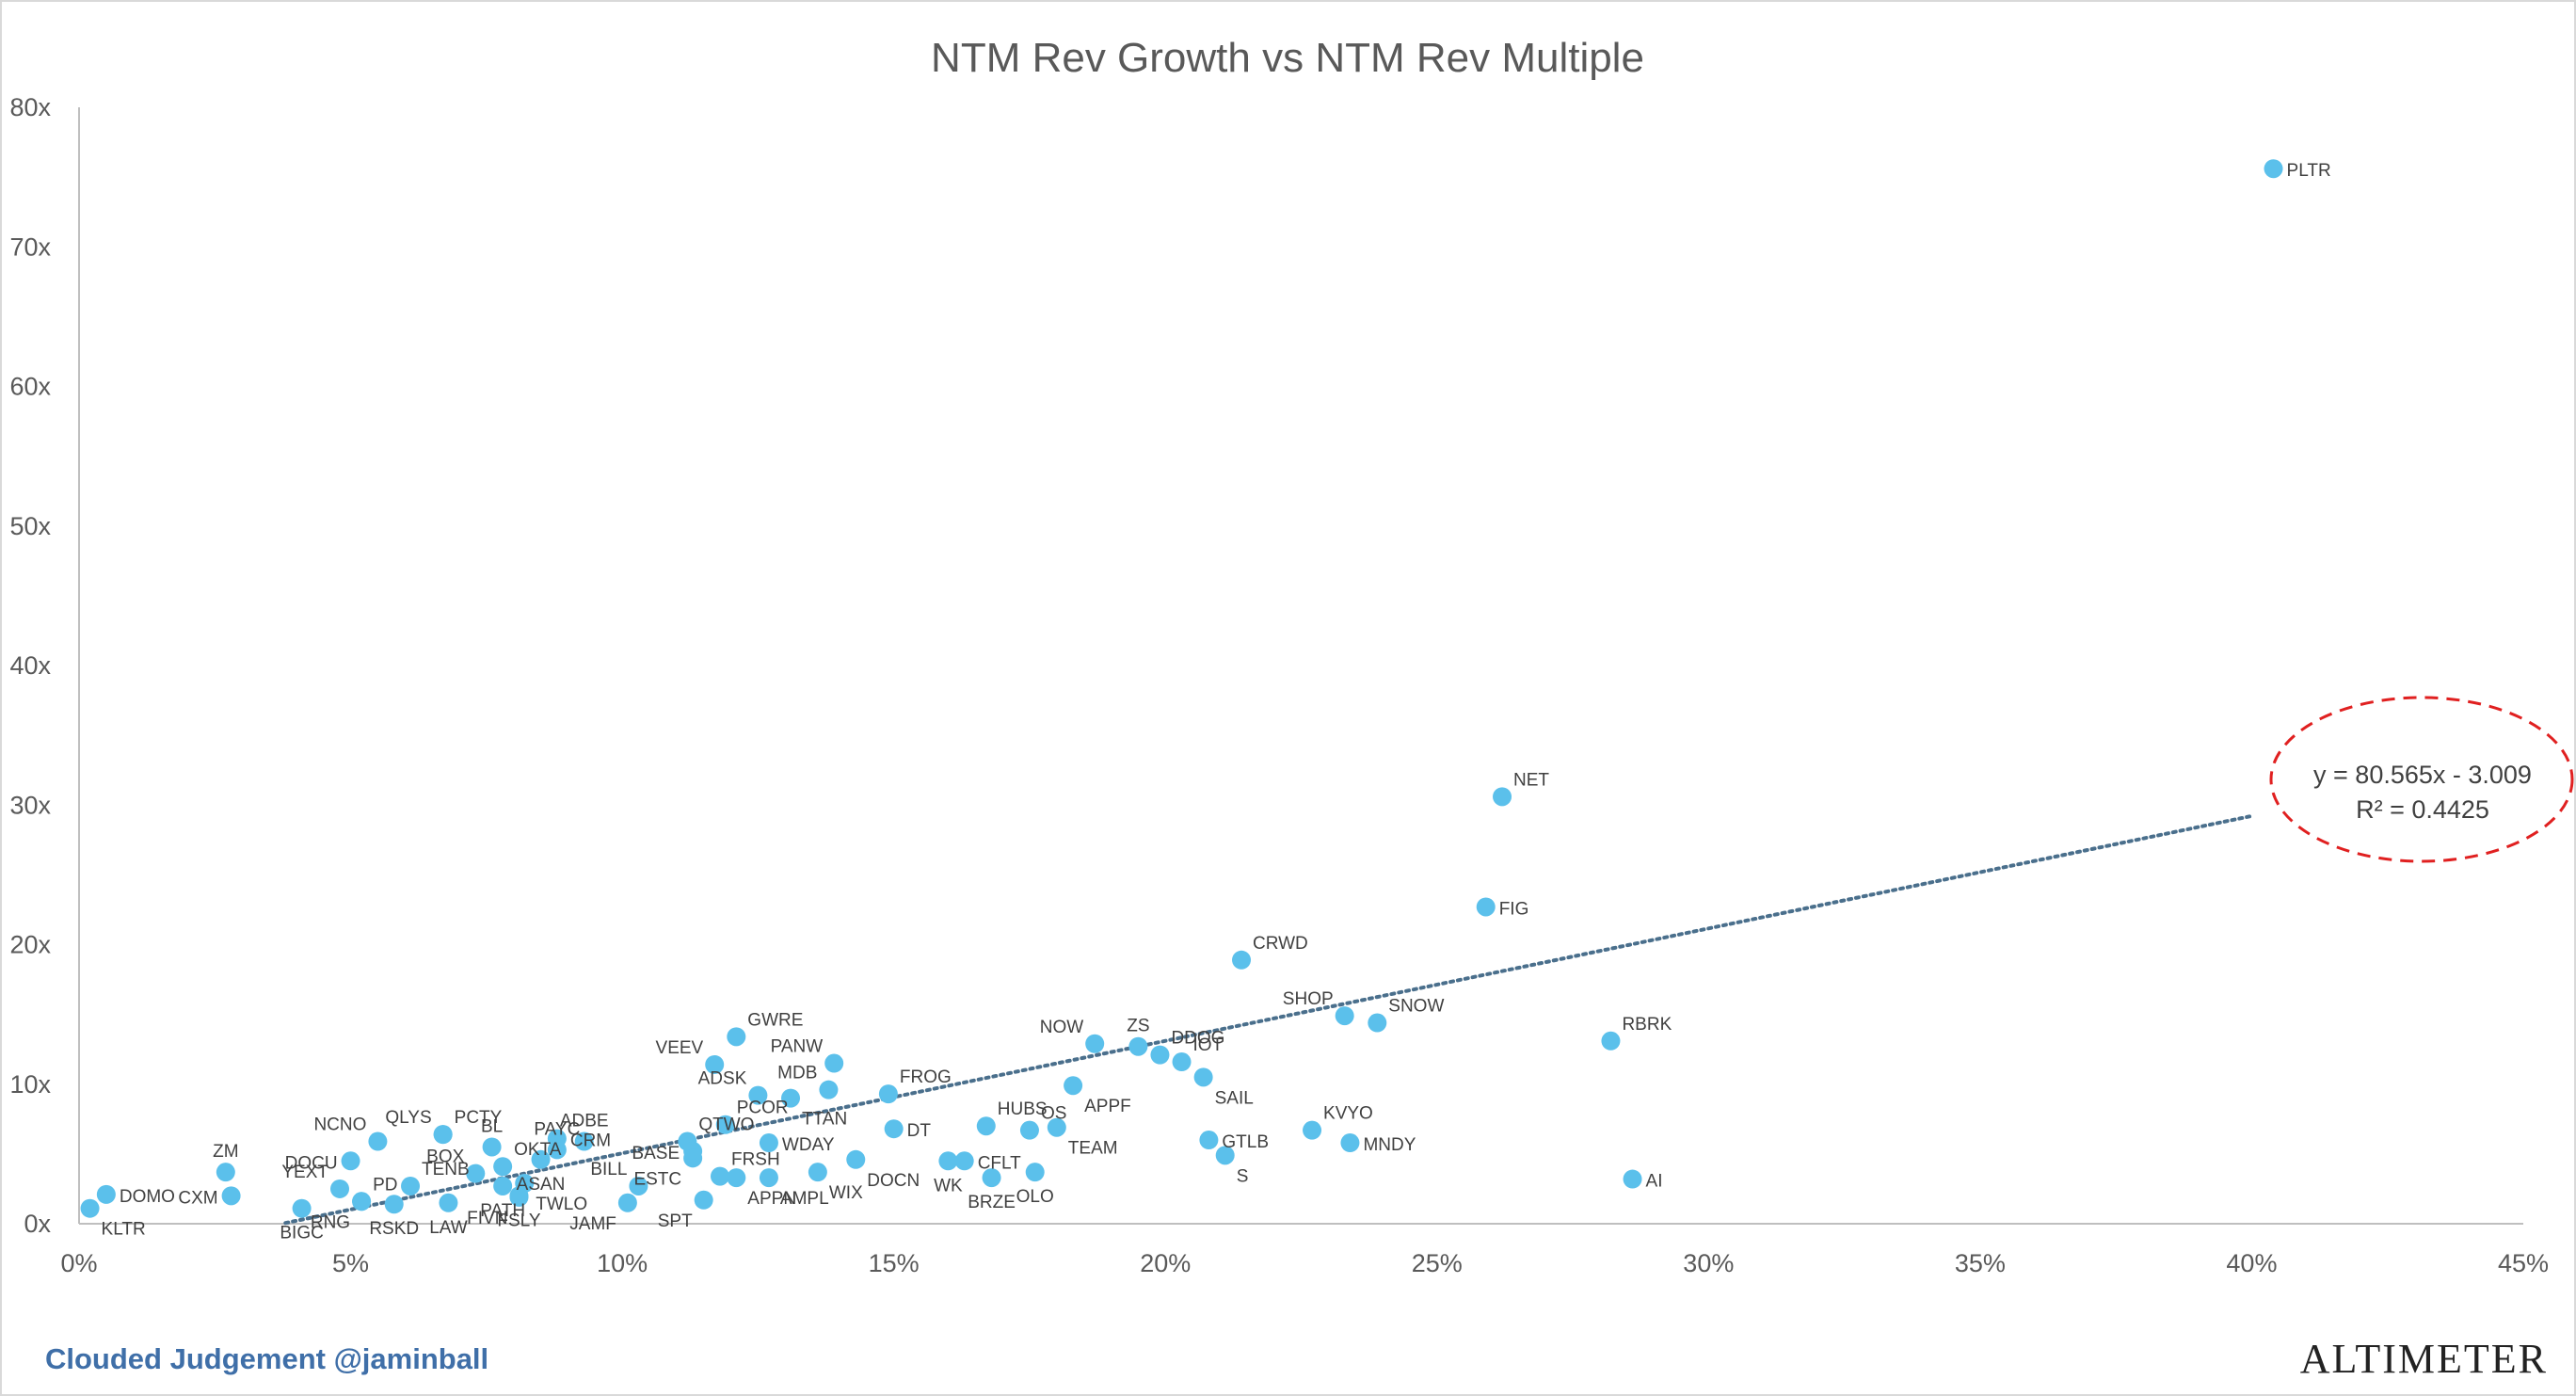 The height and width of the screenshot is (1396, 2576). What do you see at coordinates (267, 1359) in the screenshot?
I see `footer-attribution: Clouded Judgement @jaminball` at bounding box center [267, 1359].